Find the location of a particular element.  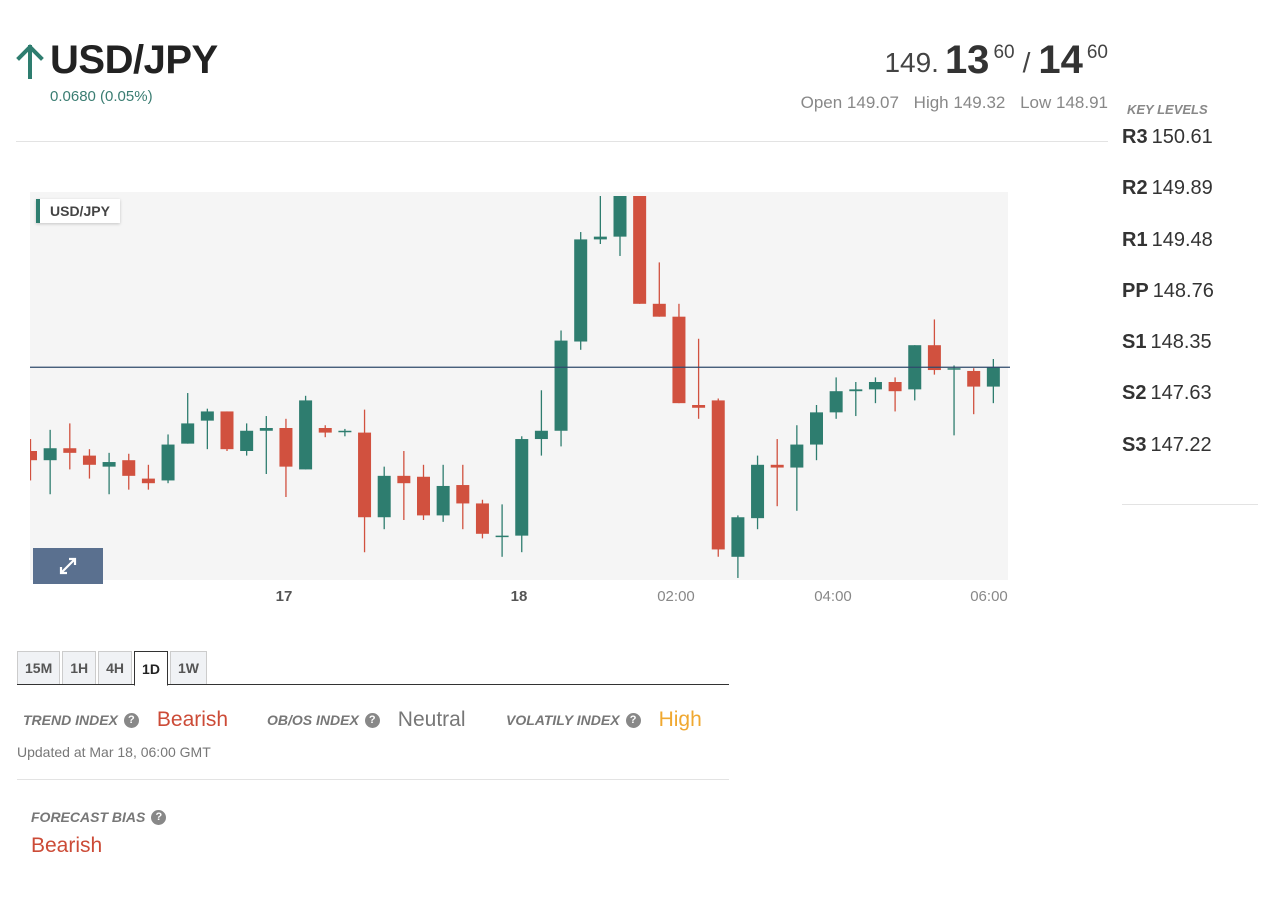

expand-icon is located at coordinates (68, 566).